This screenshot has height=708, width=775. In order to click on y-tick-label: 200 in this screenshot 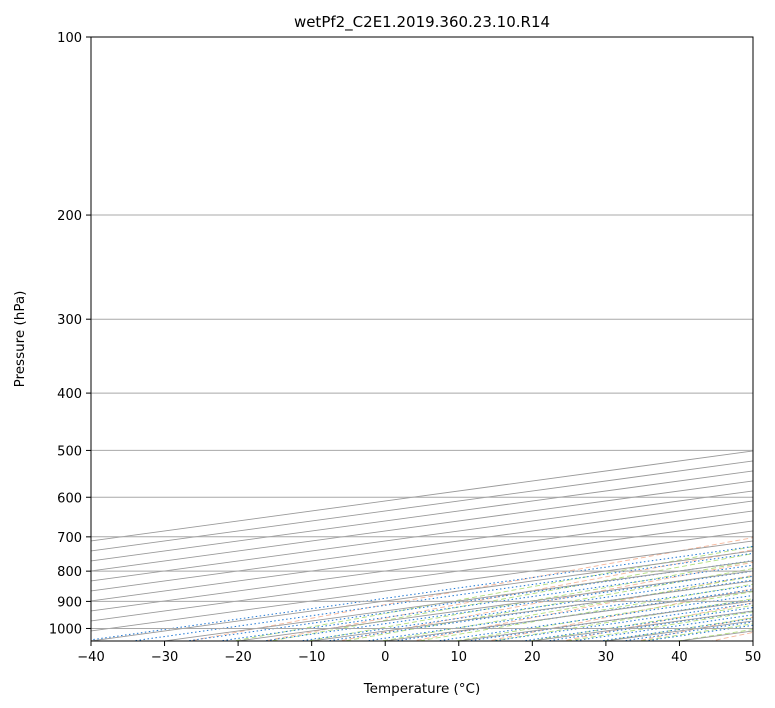, I will do `click(69, 216)`.